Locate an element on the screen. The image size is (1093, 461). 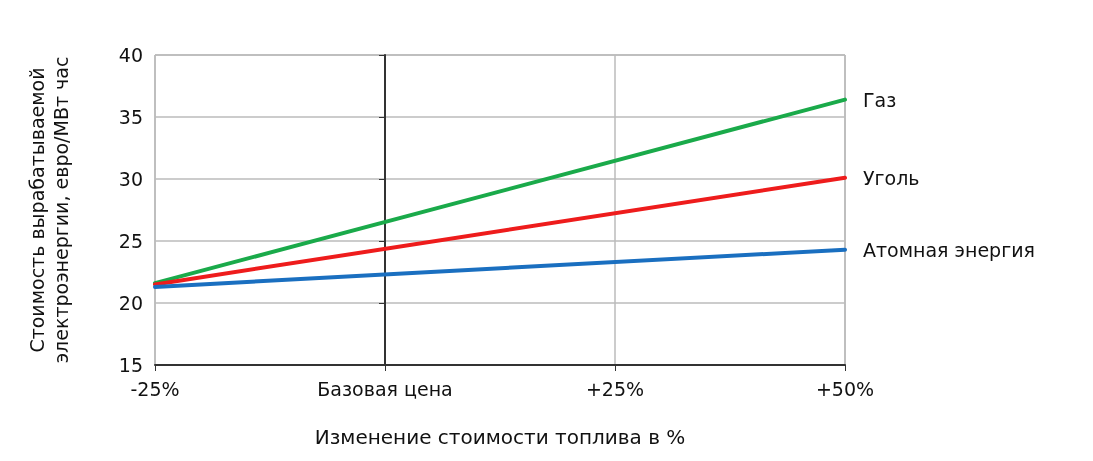
y-tick-label: 40 is located at coordinates (130, 55).